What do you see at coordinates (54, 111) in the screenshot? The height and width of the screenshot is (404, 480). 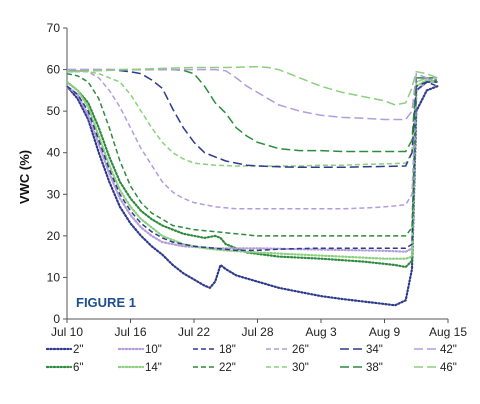 I see `y-tick-label: 50` at bounding box center [54, 111].